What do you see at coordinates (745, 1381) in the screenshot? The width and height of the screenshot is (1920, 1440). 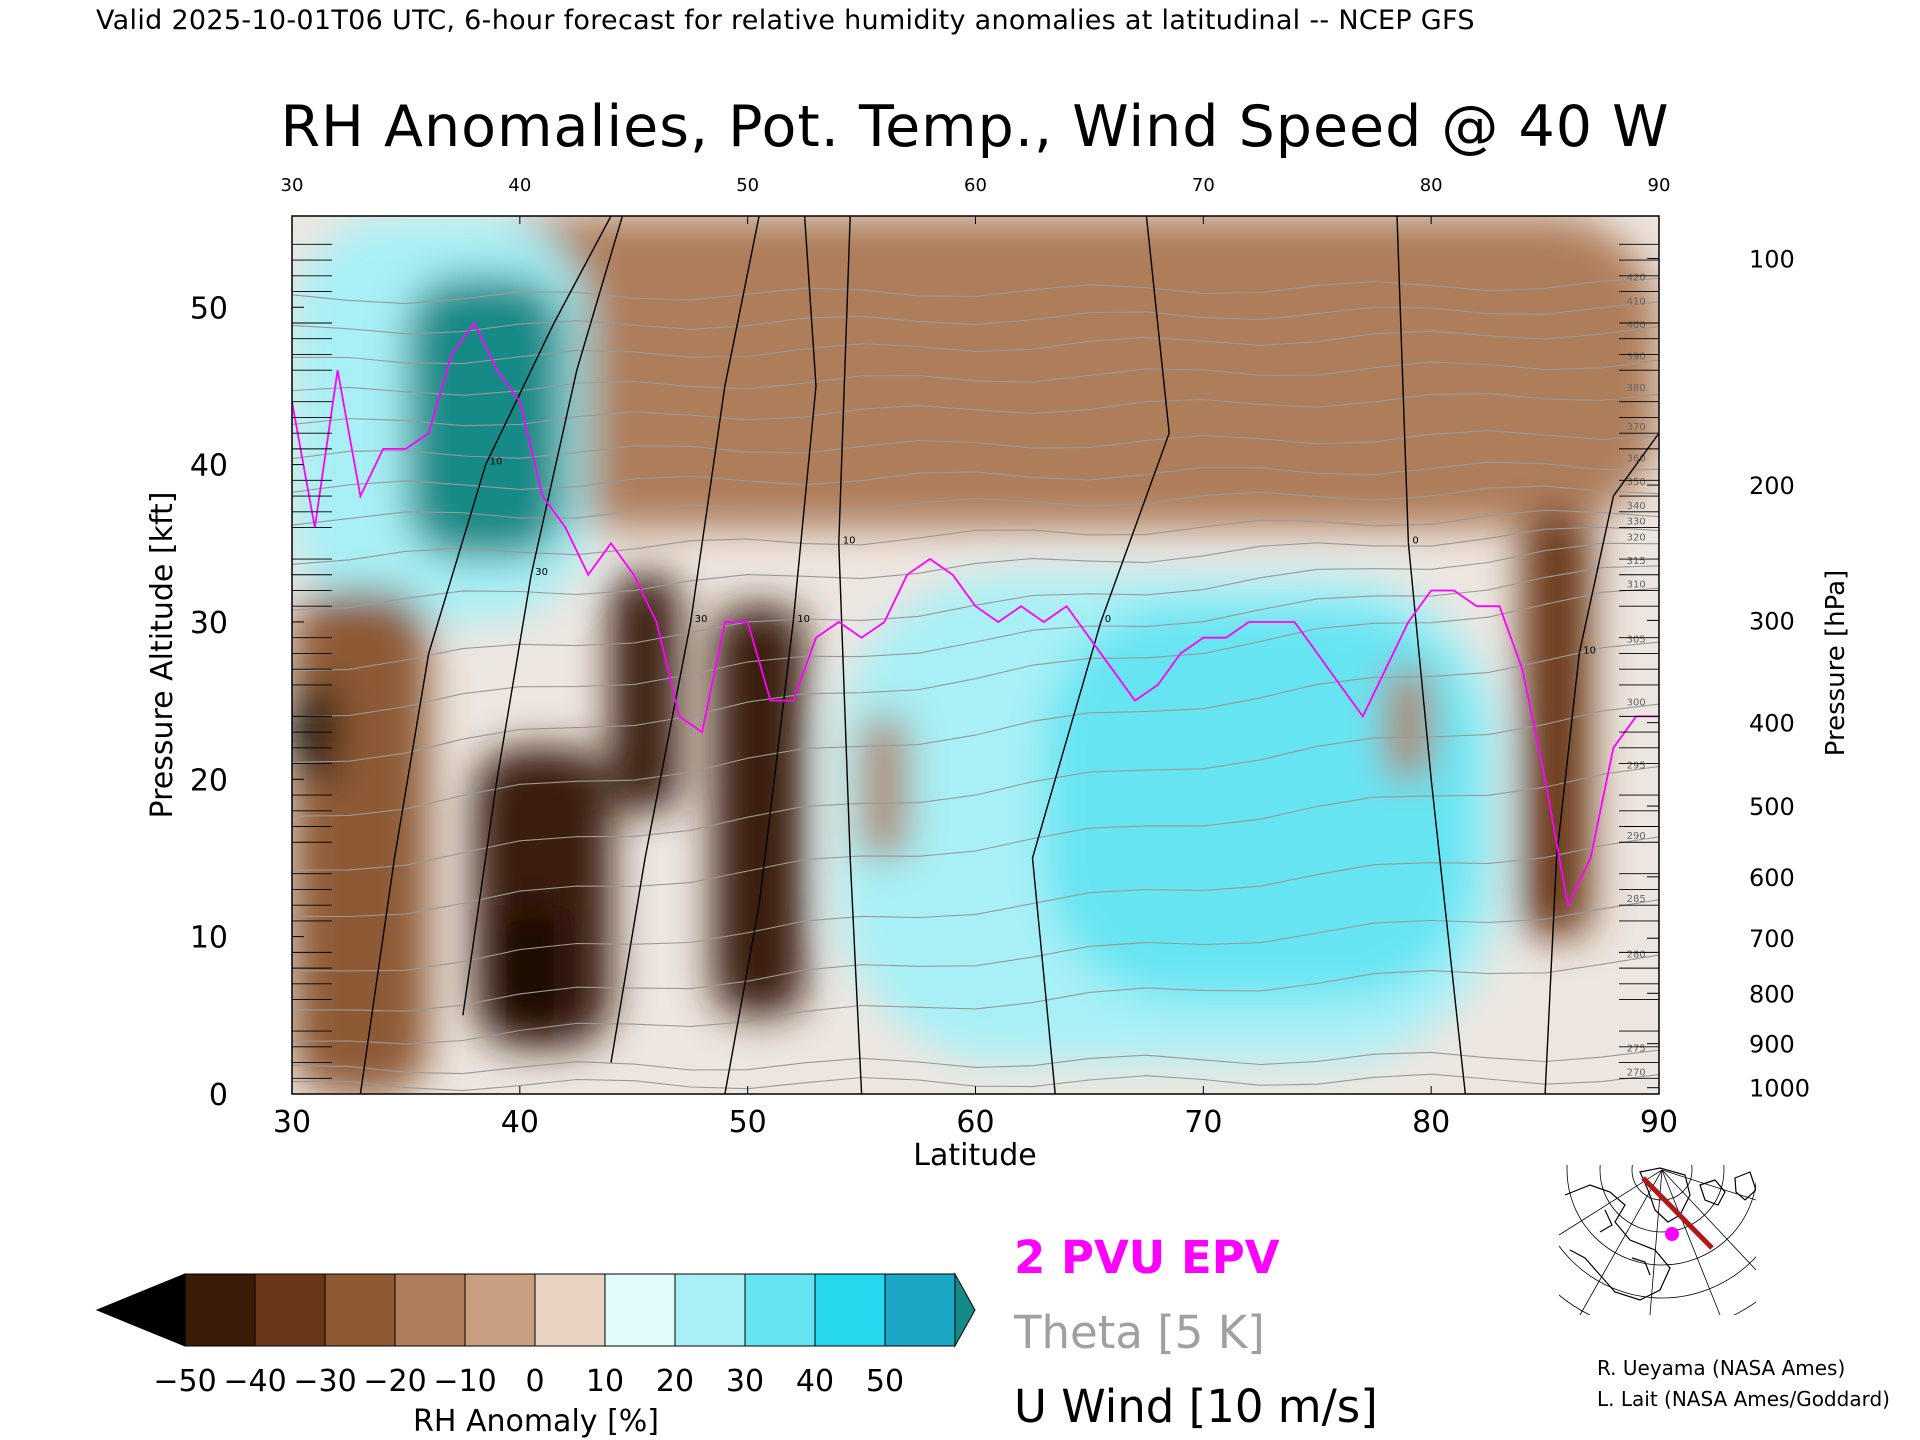 I see `colorbar-tick-8: 30` at bounding box center [745, 1381].